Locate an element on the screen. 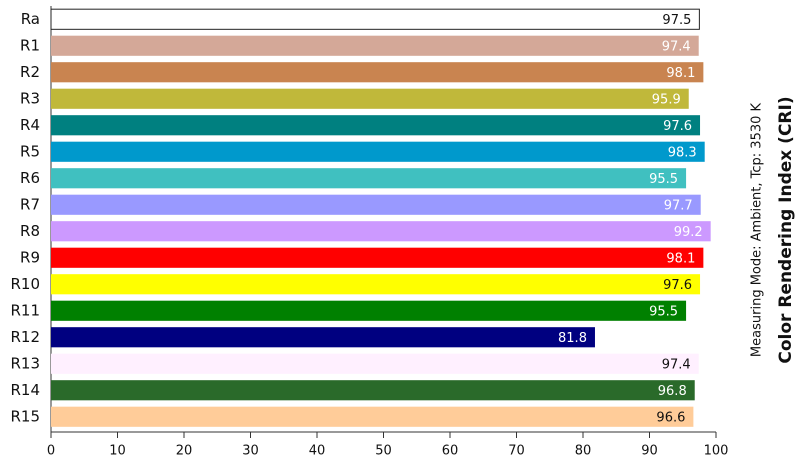 Image resolution: width=800 pixels, height=466 pixels. x-tick-label: 10 is located at coordinates (117, 451).